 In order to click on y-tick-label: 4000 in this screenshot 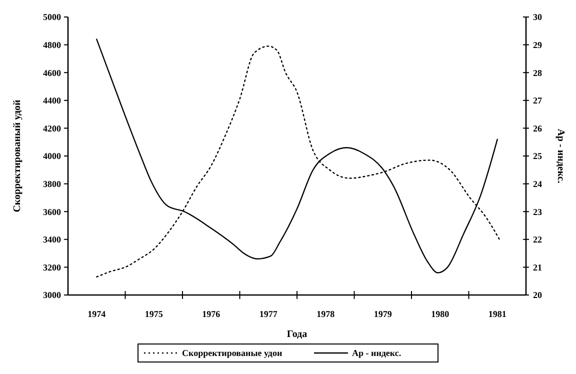, I will do `click(52, 156)`.